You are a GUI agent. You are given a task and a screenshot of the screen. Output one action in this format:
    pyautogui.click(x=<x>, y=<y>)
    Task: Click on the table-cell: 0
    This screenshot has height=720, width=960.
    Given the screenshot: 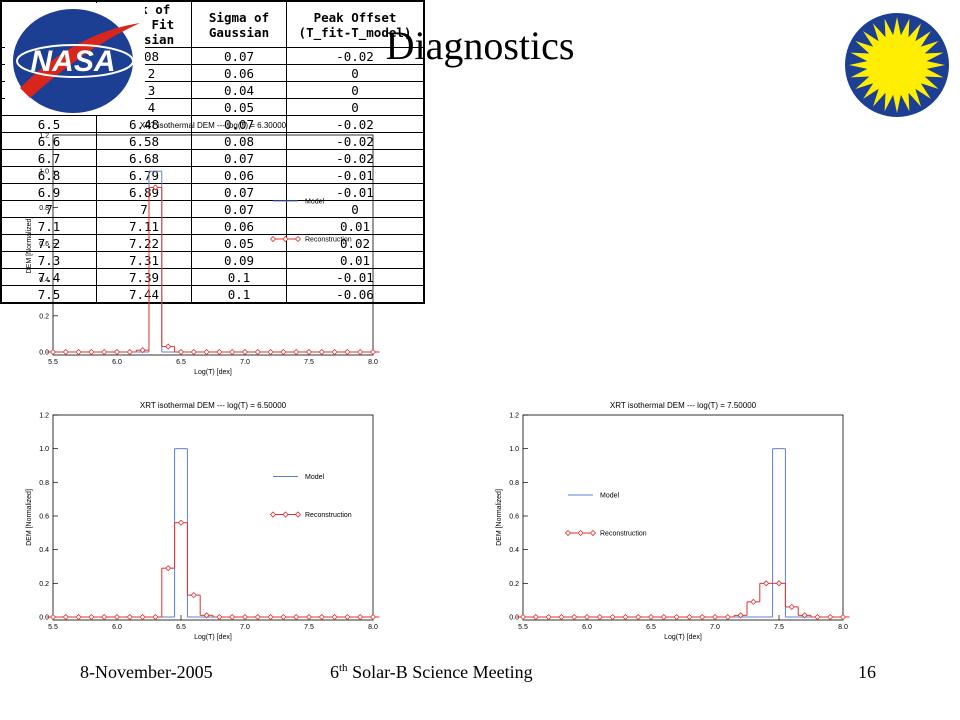 What is the action you would take?
    pyautogui.click(x=355, y=107)
    